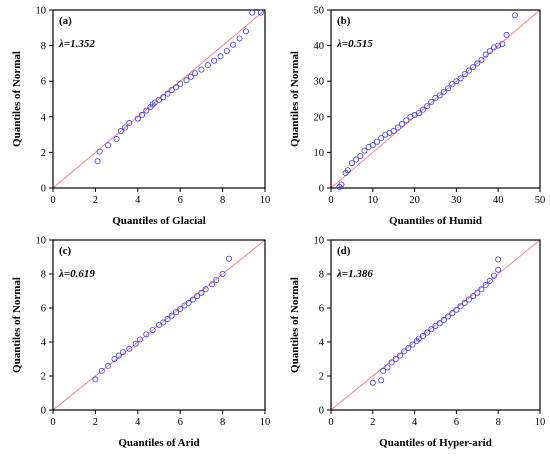  Describe the element at coordinates (498, 200) in the screenshot. I see `x-tick-label: 40` at that location.